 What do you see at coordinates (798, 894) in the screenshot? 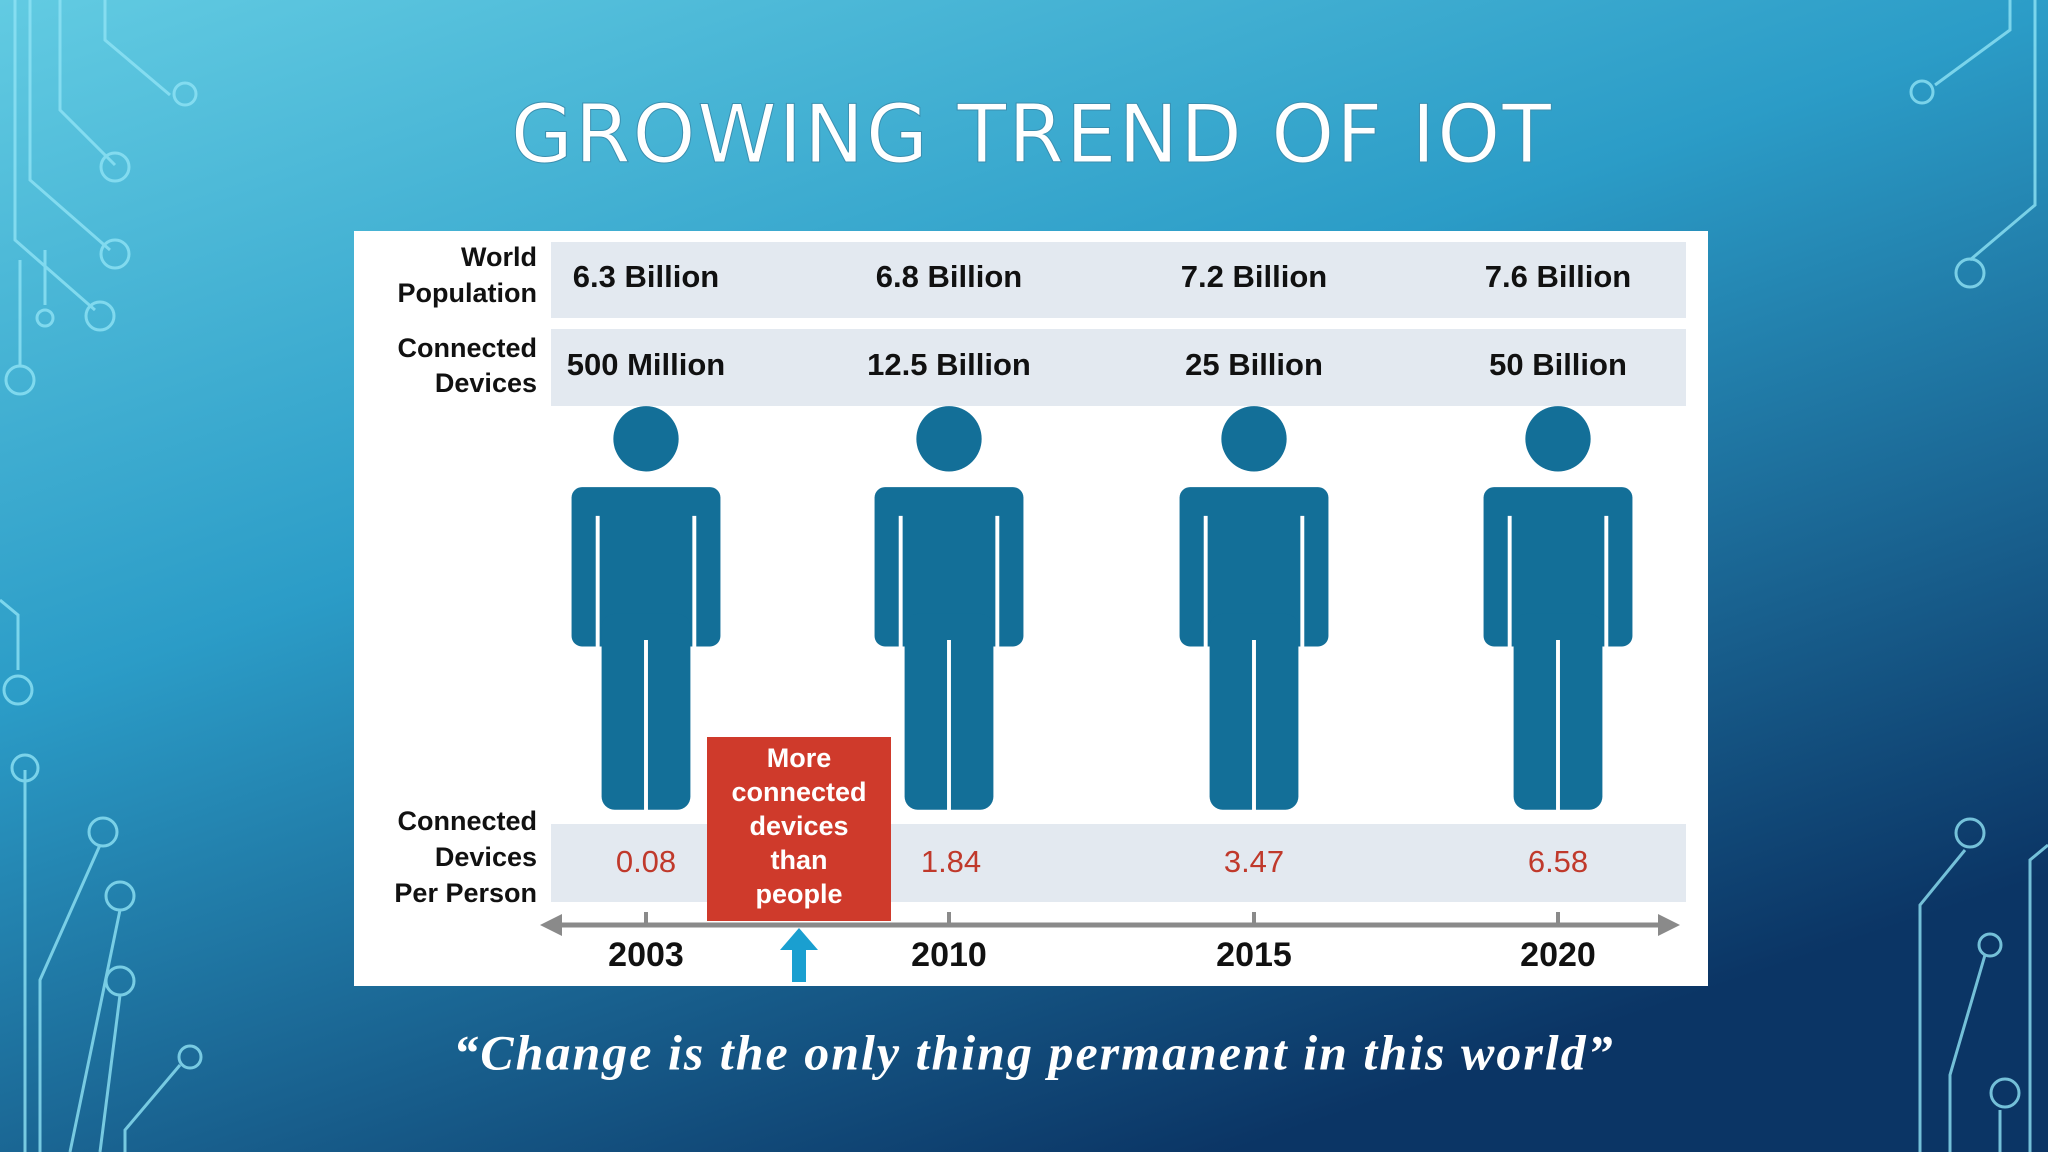
I see `callout-text: people` at bounding box center [798, 894].